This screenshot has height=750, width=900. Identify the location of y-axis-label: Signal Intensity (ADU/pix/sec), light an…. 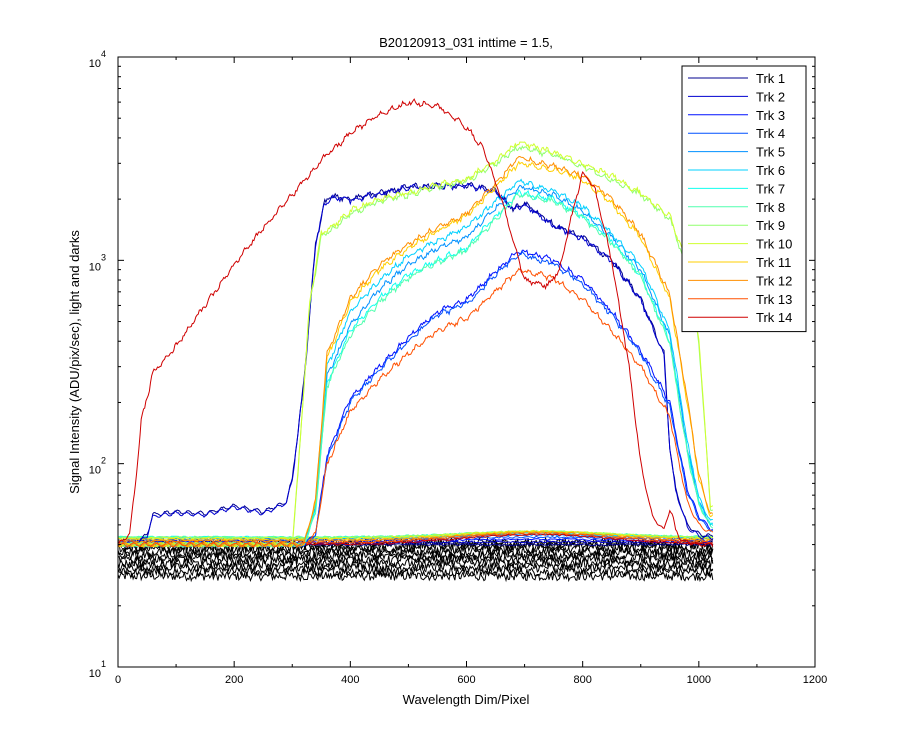
(74, 362).